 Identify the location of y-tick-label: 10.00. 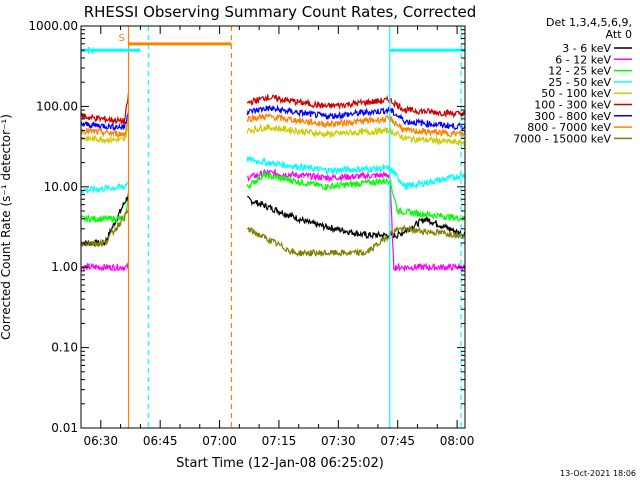
(61, 187).